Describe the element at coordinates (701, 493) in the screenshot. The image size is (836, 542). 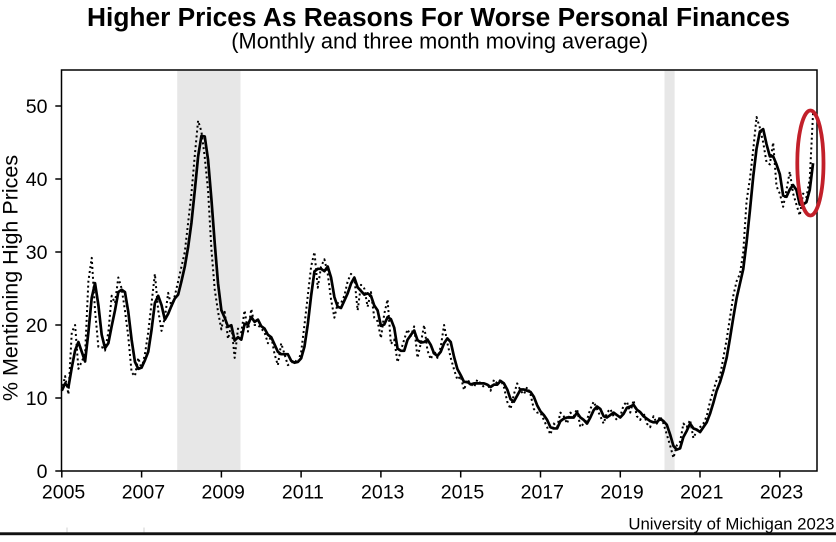
I see `svg-text: 2021` at that location.